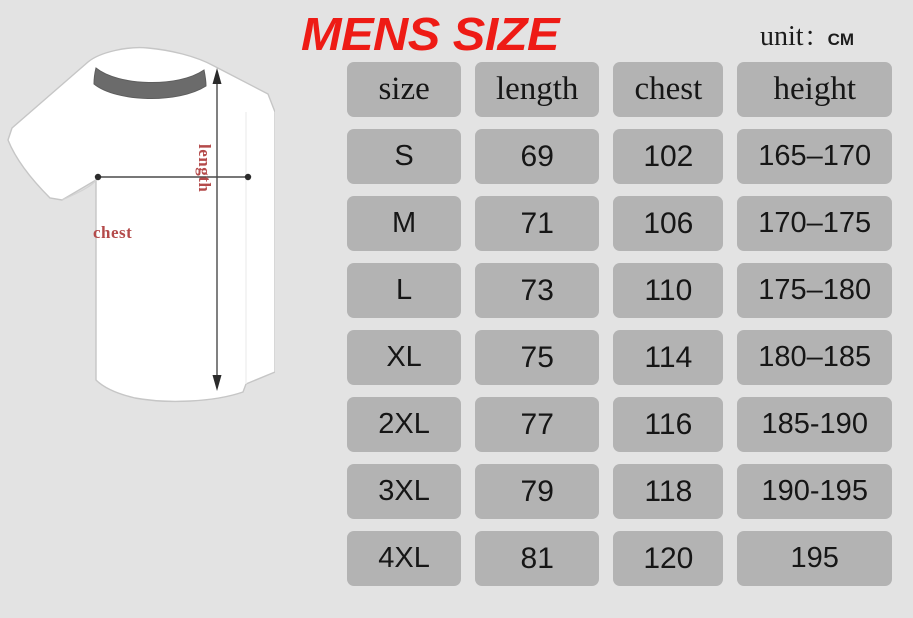 The height and width of the screenshot is (618, 913). I want to click on cell-size: XL, so click(404, 357).